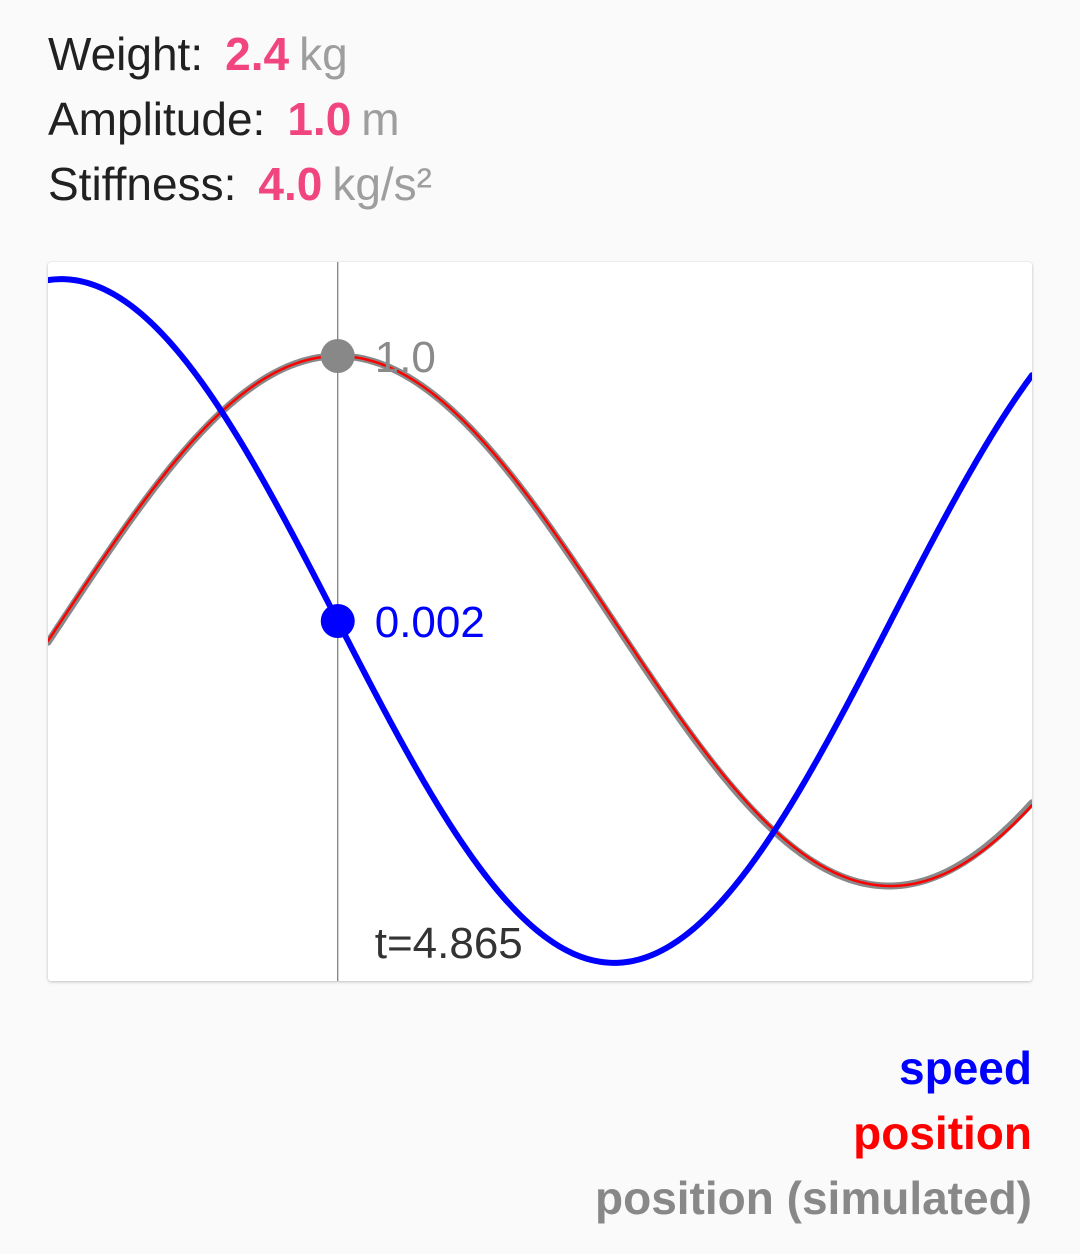 This screenshot has height=1254, width=1080. I want to click on legend-speed: speed, so click(965, 1068).